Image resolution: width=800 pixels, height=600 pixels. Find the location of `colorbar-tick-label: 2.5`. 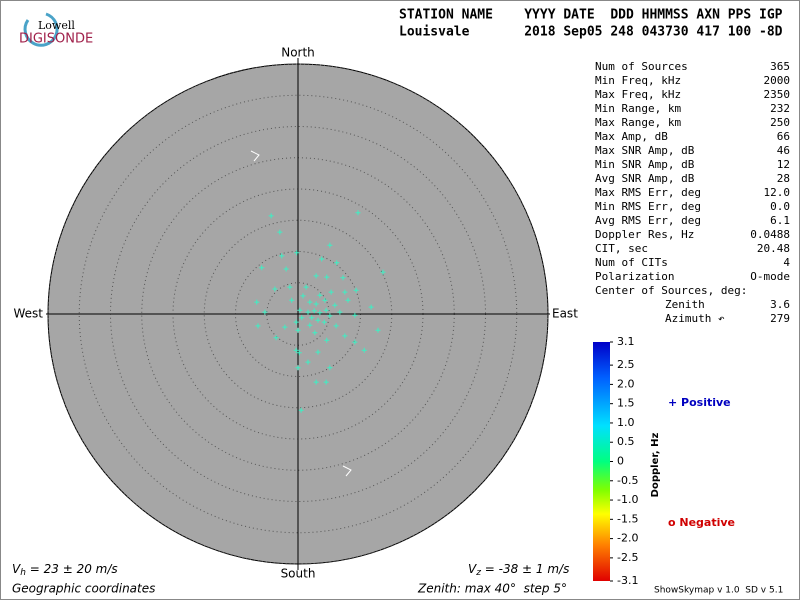

colorbar-tick-label: 2.5 is located at coordinates (626, 364).